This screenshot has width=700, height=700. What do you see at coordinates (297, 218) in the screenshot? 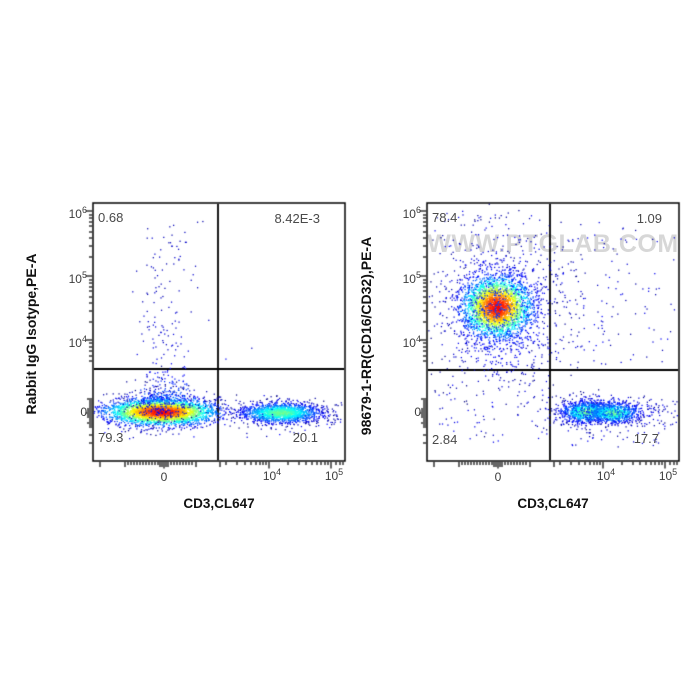
I see `quadrant-stat-upper-right-panel1: 8.42E-3` at bounding box center [297, 218].